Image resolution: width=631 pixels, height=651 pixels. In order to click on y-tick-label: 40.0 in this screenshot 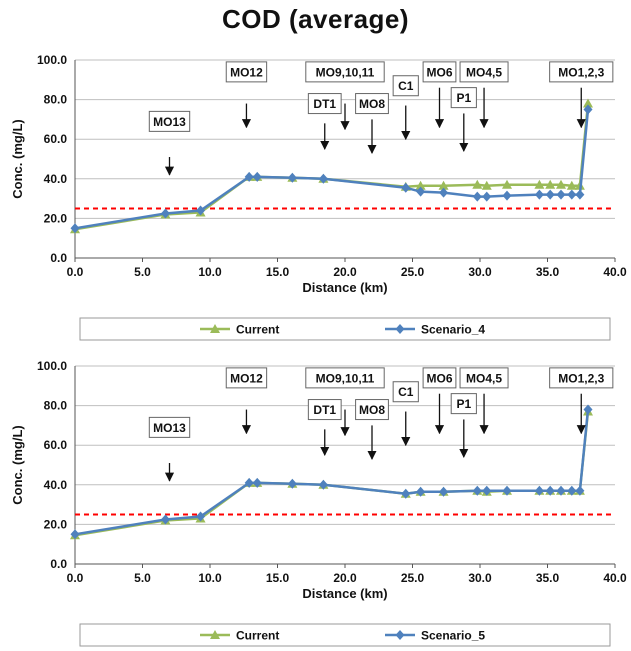, I will do `click(56, 179)`.